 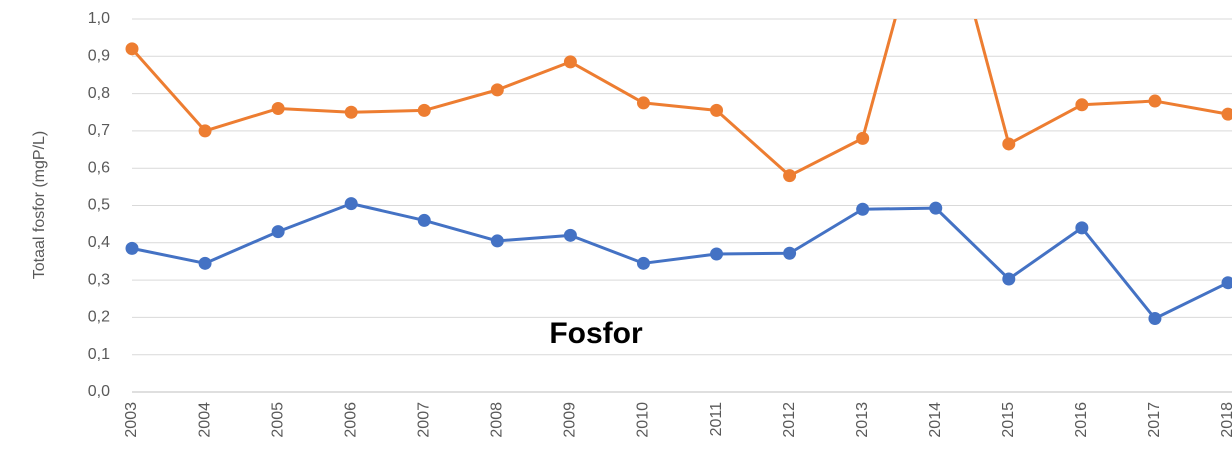 What do you see at coordinates (99, 205) in the screenshot?
I see `y-tick-label: 0,5` at bounding box center [99, 205].